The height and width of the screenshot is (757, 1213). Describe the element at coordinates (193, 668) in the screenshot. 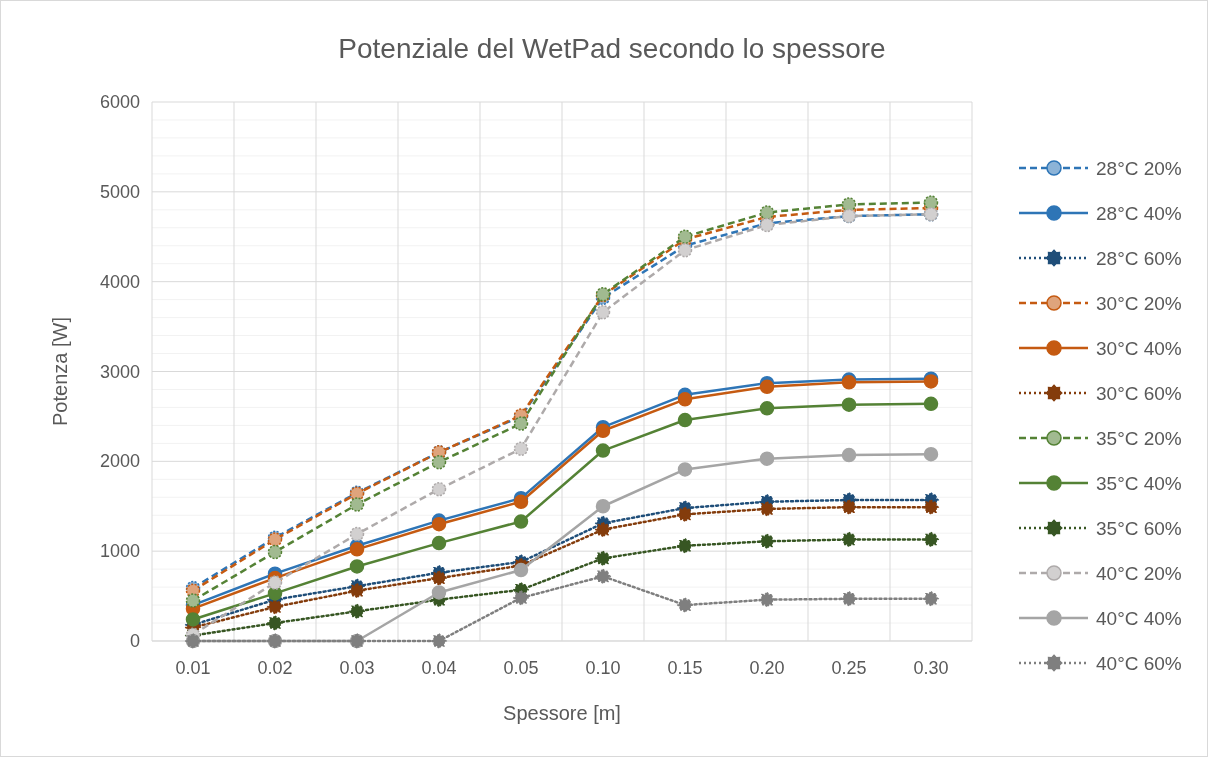

I see `x-tick-label: 0.01` at that location.